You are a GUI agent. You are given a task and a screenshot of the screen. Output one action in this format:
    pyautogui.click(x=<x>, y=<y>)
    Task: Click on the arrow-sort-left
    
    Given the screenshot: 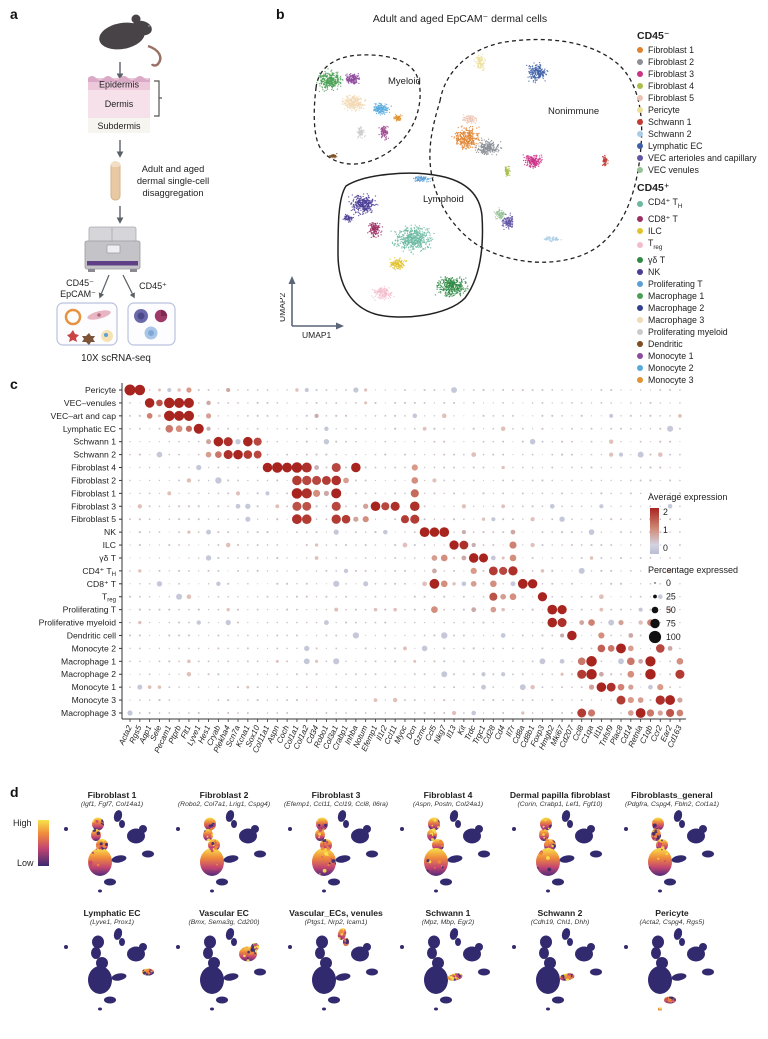 What is the action you would take?
    pyautogui.click(x=104, y=286)
    